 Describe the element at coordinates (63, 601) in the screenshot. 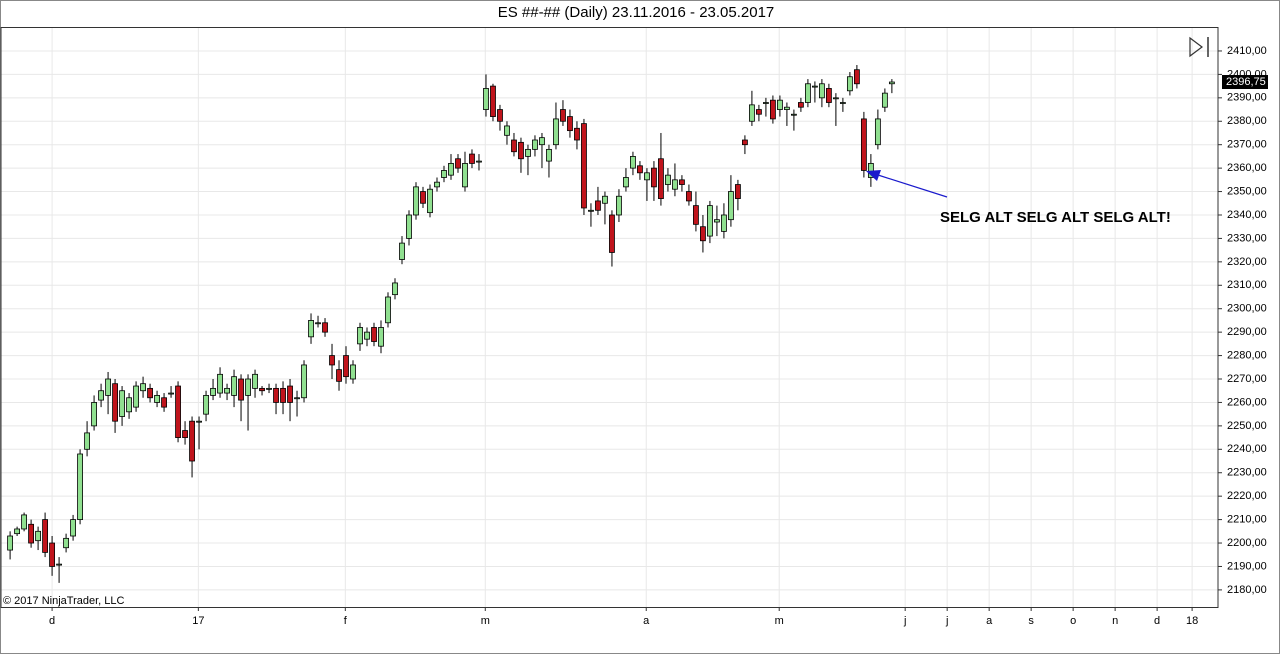

I see `copyright: © 2017 NinjaTrader, LLC` at that location.